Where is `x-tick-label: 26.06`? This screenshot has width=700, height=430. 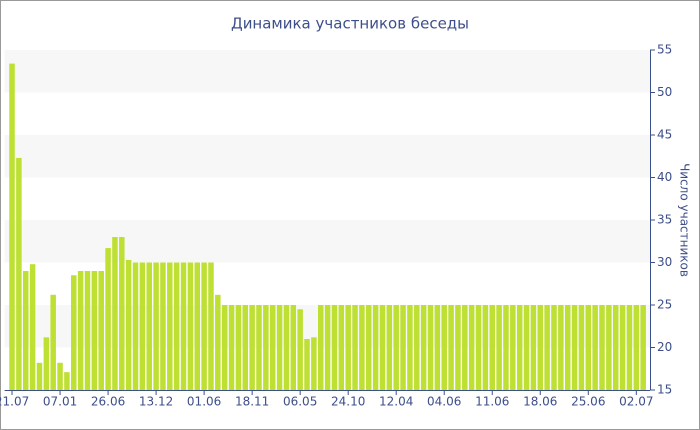
x-tick-label: 26.06 is located at coordinates (108, 402).